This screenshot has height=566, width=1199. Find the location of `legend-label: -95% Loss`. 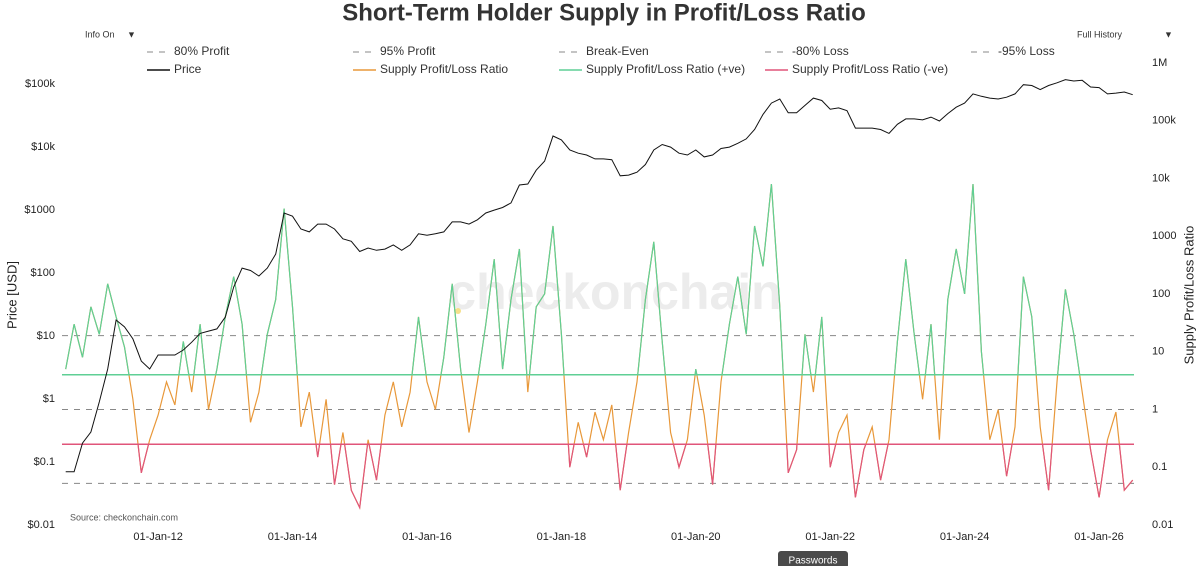

legend-label: -95% Loss is located at coordinates (1026, 51).